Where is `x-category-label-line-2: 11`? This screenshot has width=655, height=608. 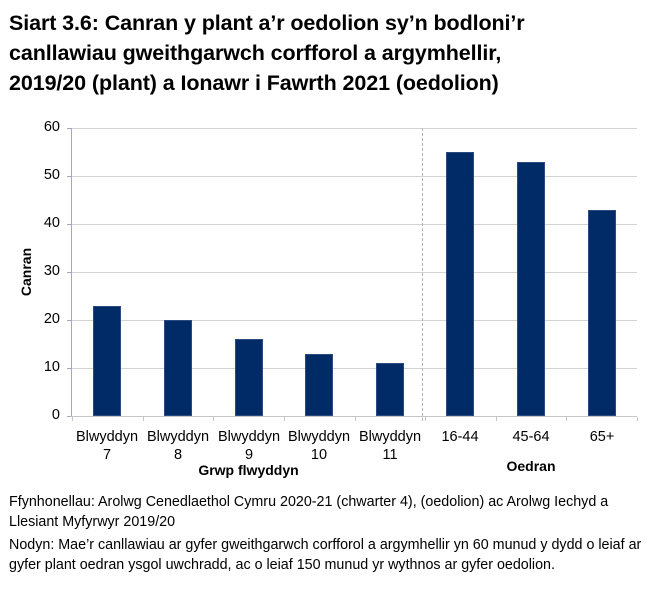
x-category-label-line-2: 11 is located at coordinates (390, 455).